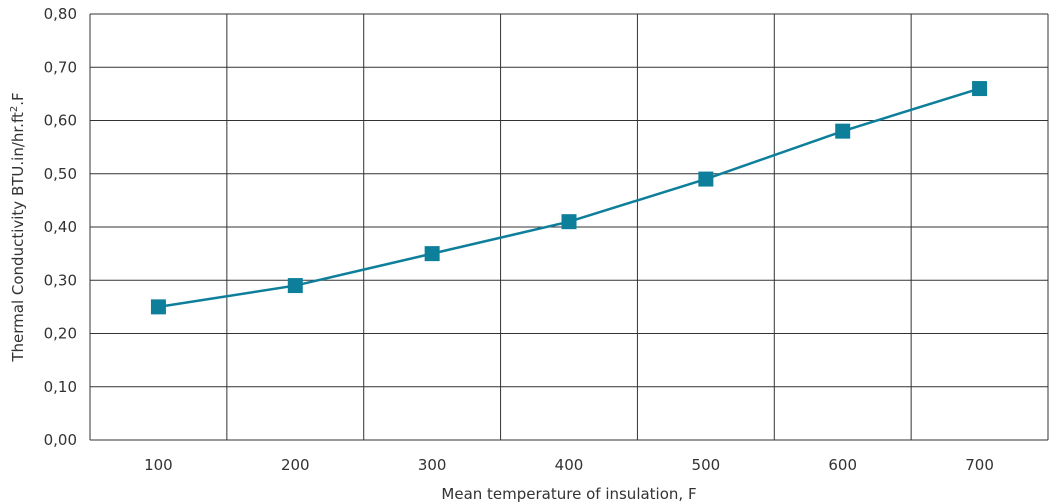 This screenshot has width=1049, height=503. I want to click on y-tick-label: 0,30, so click(60, 280).